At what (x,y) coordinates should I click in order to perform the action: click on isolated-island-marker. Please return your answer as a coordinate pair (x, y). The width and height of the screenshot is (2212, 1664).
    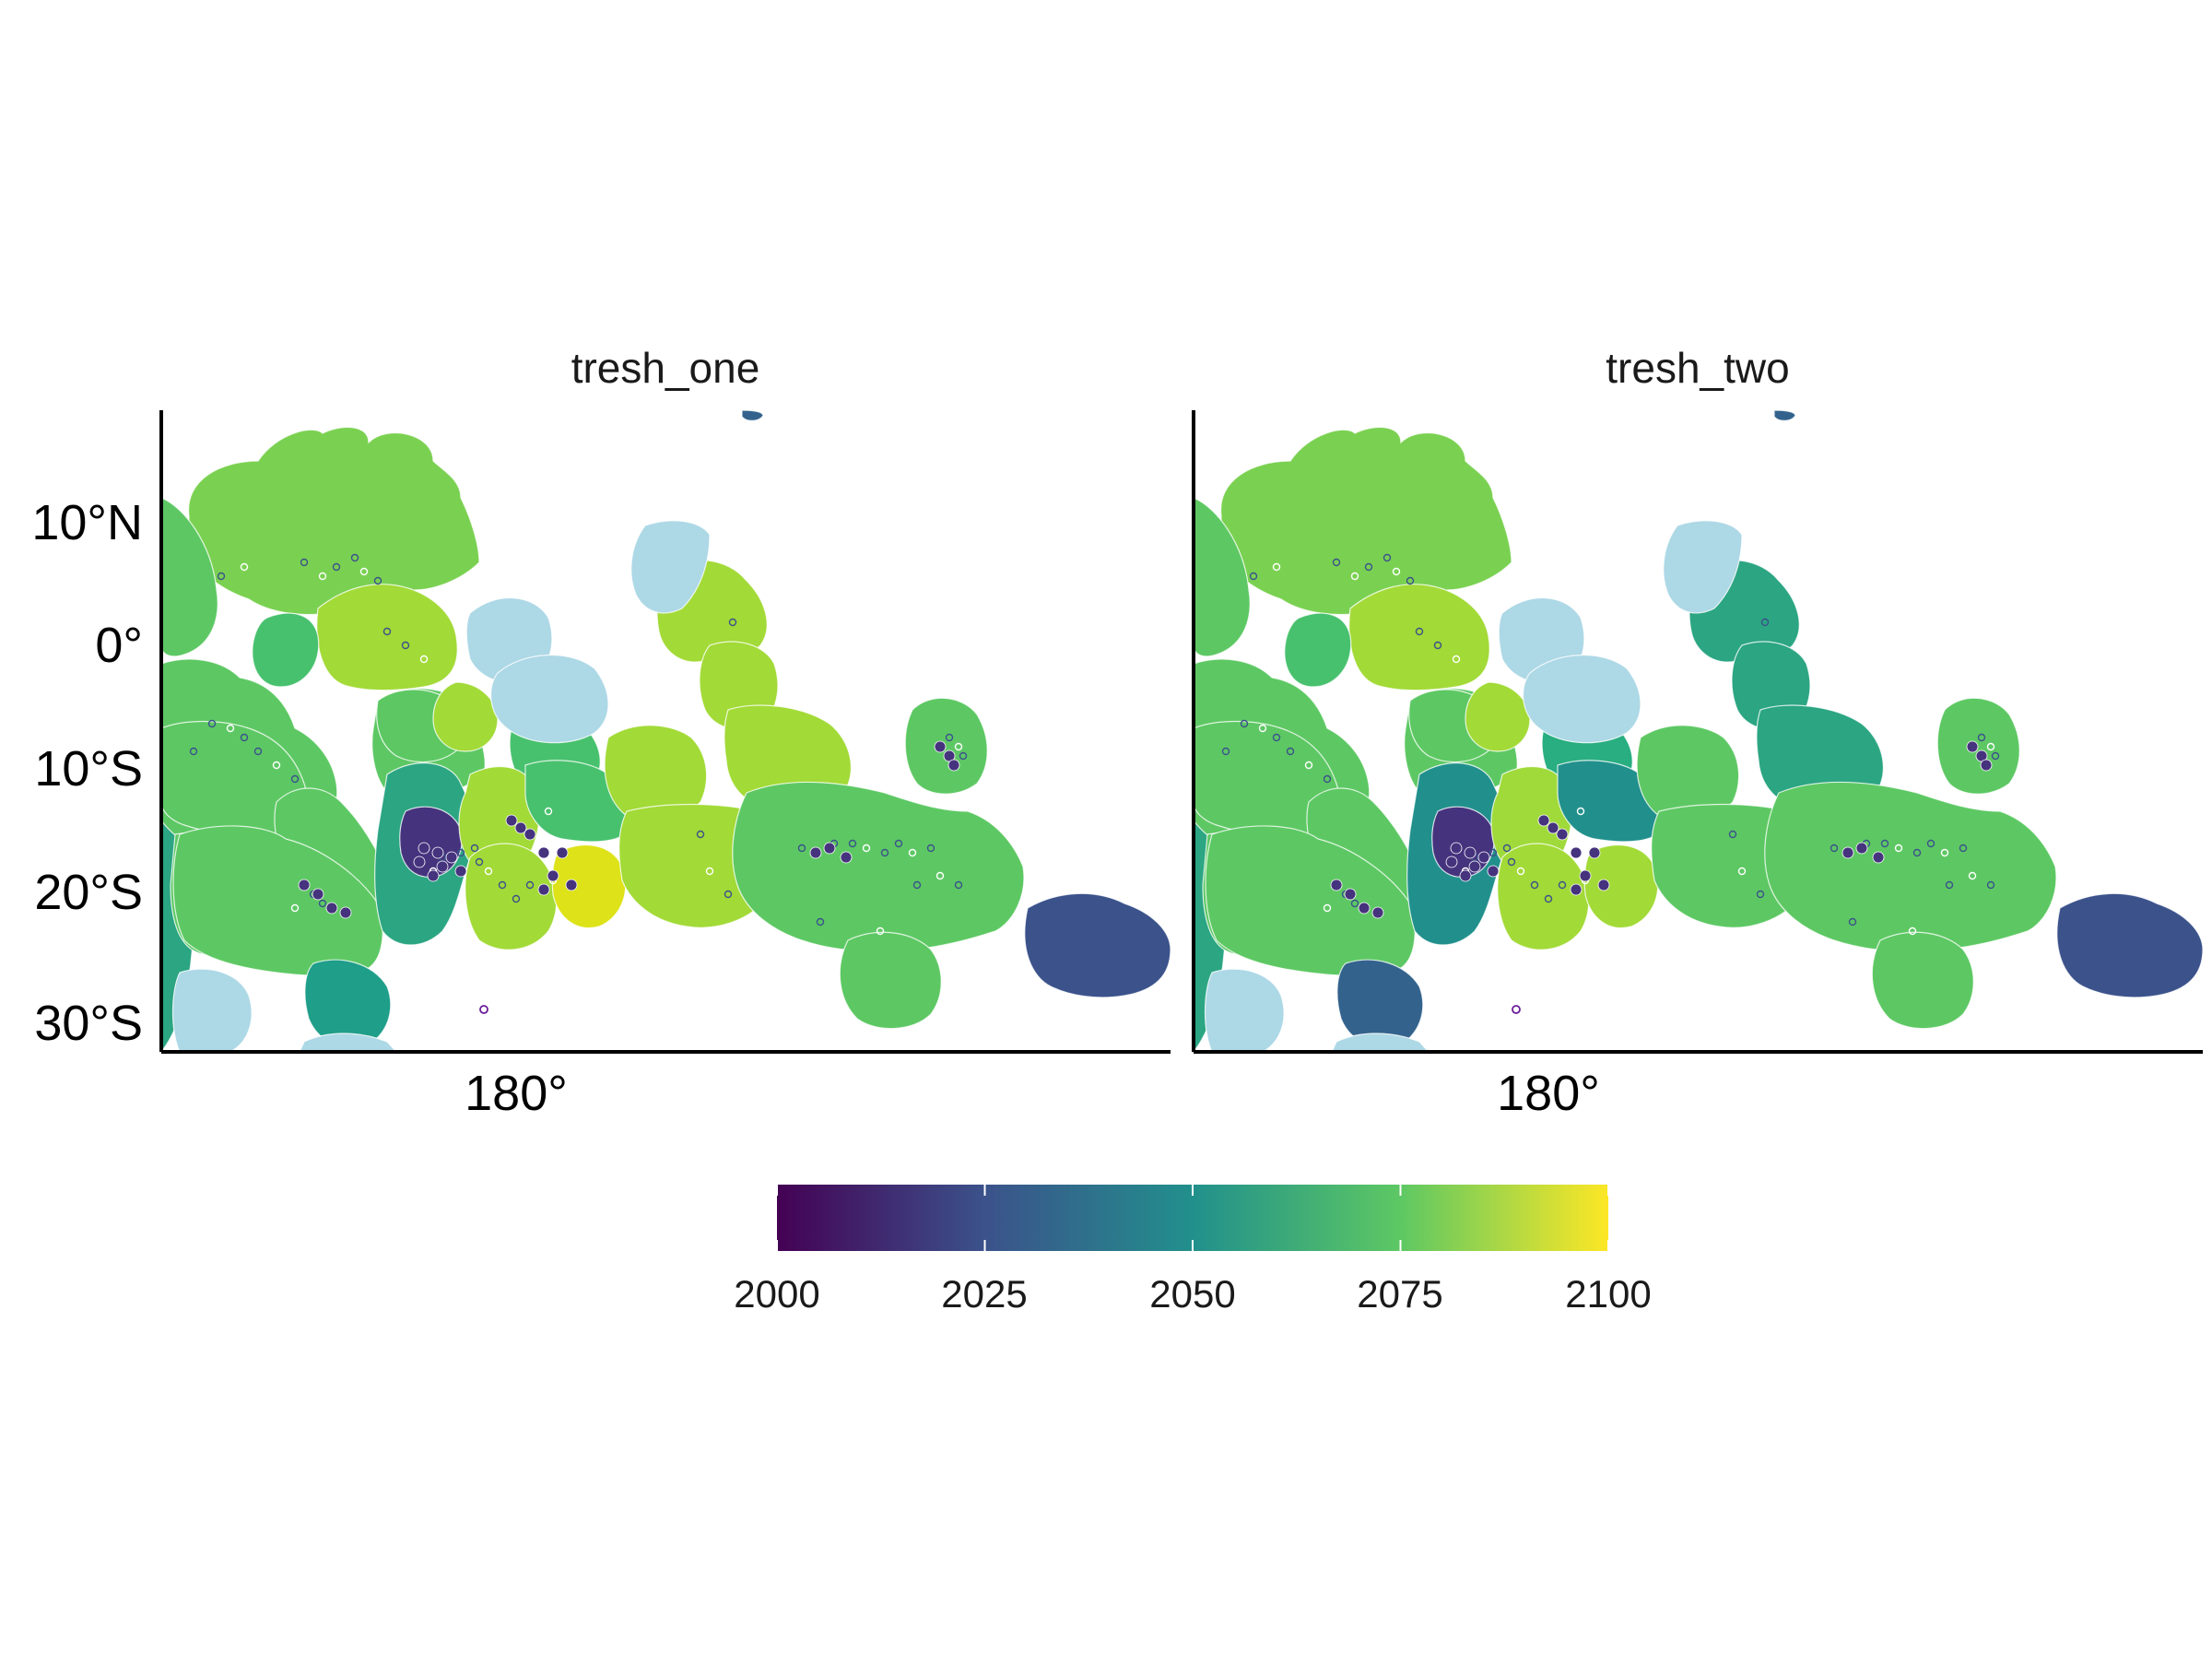
    Looking at the image, I should click on (483, 1009).